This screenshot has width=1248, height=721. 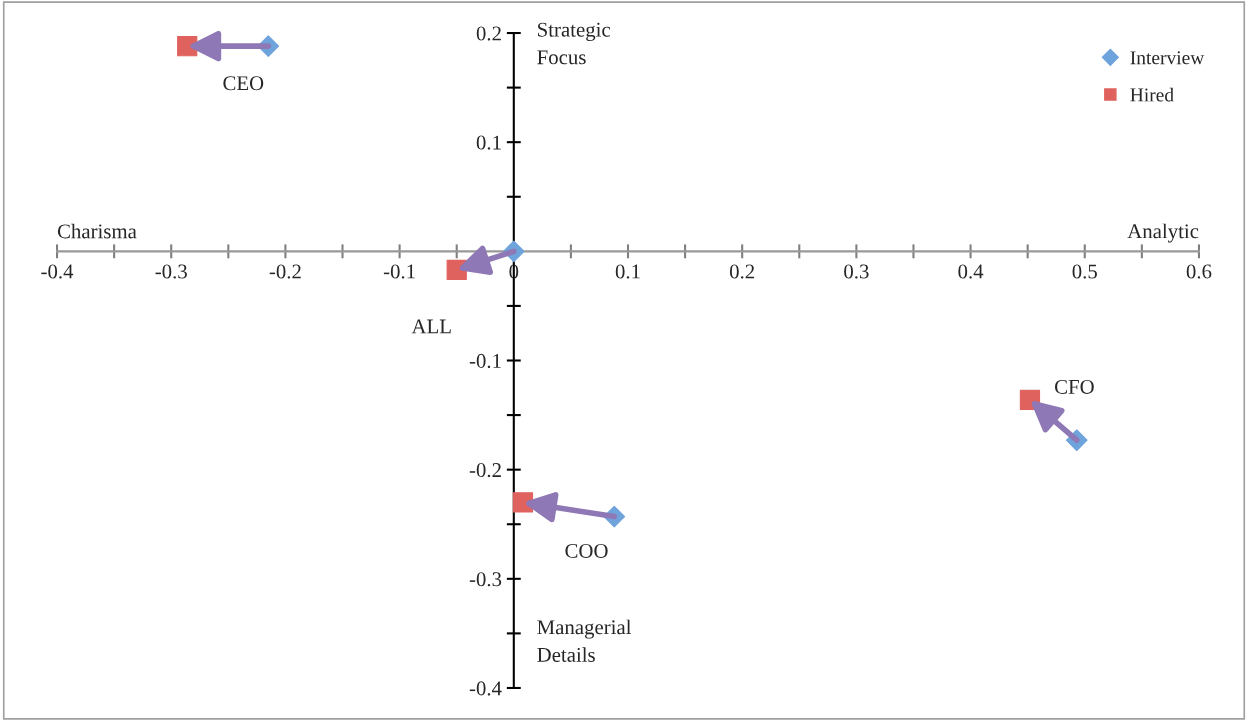 What do you see at coordinates (57, 271) in the screenshot?
I see `x-tick-label: -0.4` at bounding box center [57, 271].